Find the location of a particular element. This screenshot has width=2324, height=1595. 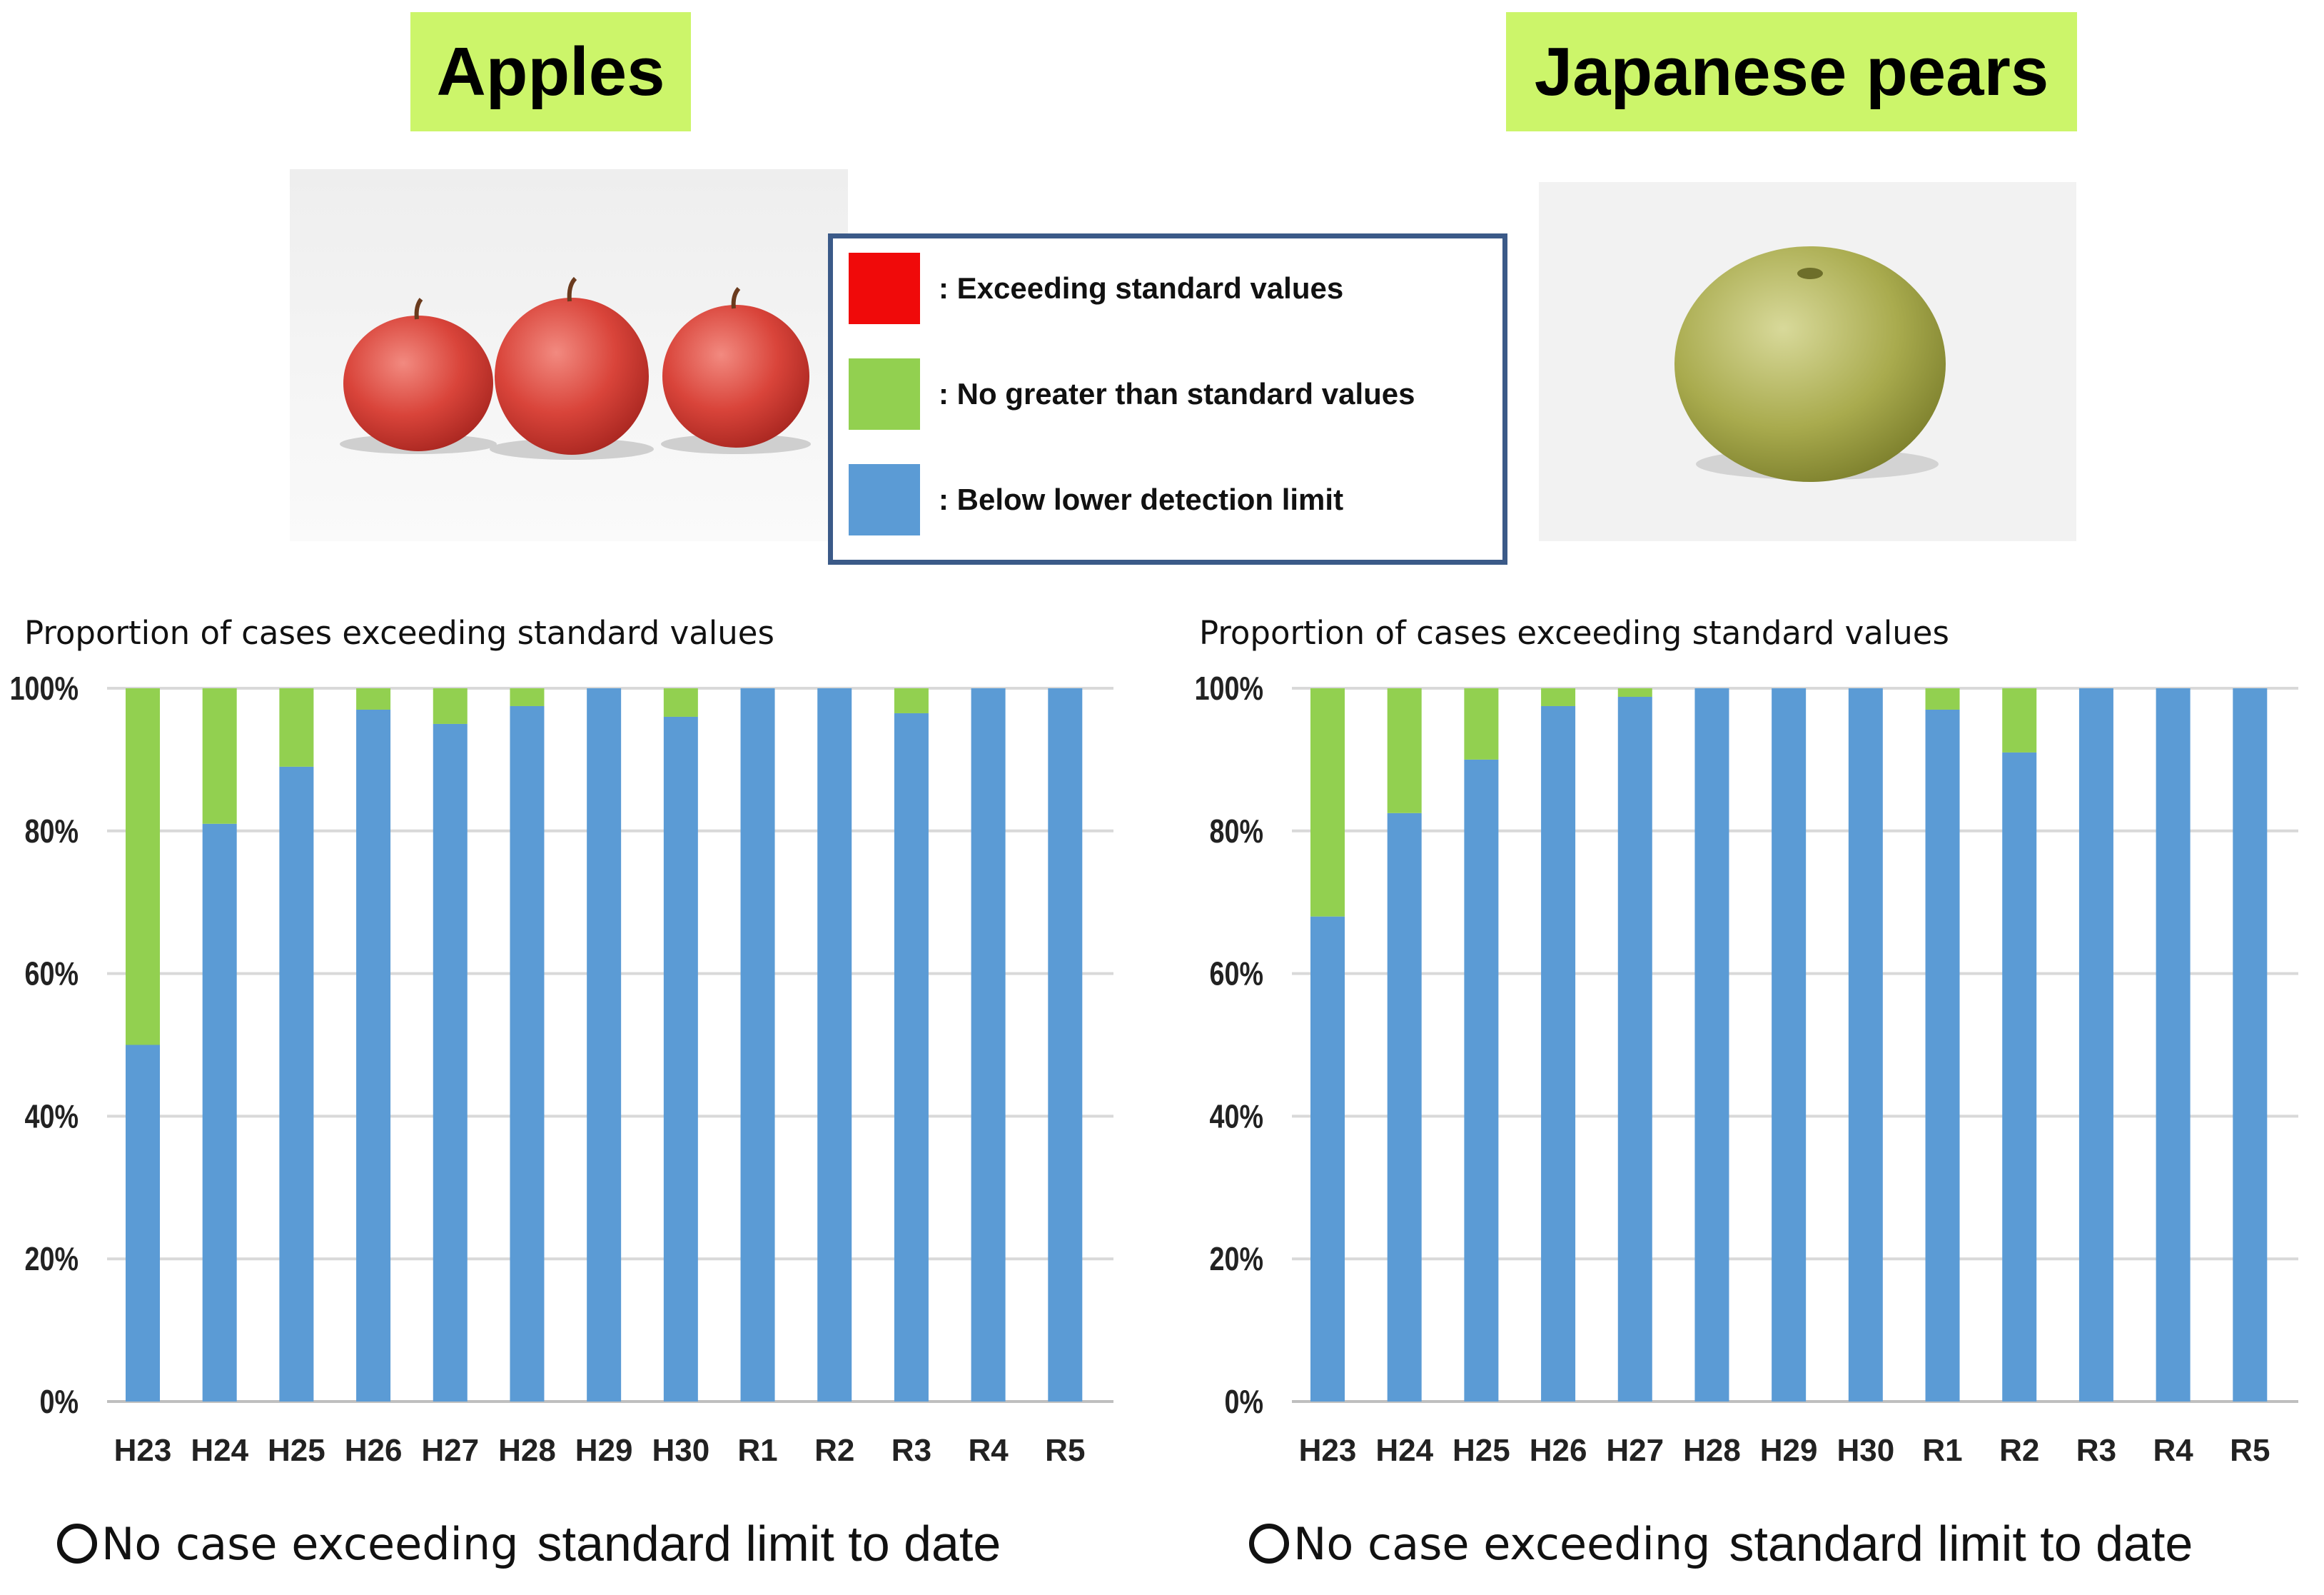

legend-item-exceeding: : Exceeding standard values is located at coordinates (1096, 288).